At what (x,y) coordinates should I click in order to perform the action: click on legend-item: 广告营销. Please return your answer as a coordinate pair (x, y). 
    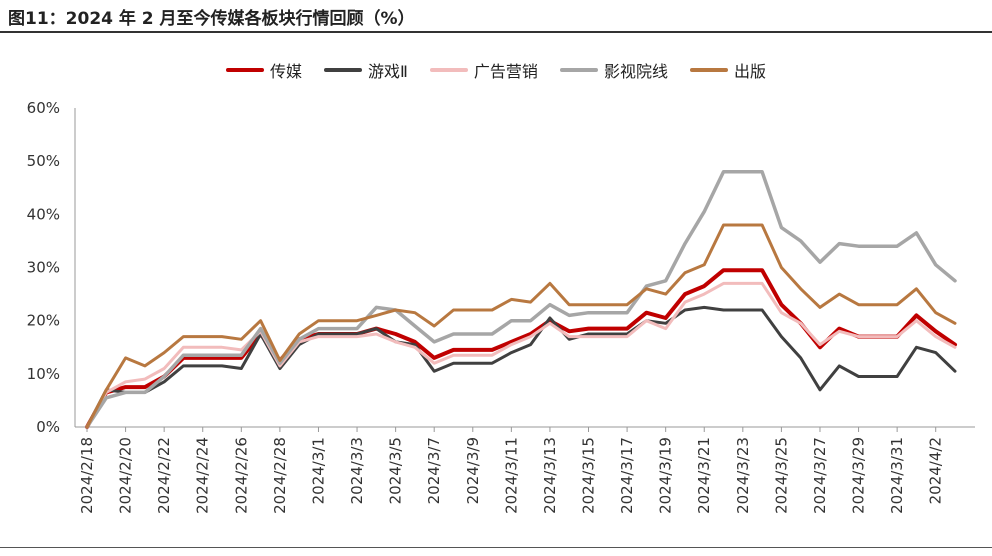
    Looking at the image, I should click on (483, 70).